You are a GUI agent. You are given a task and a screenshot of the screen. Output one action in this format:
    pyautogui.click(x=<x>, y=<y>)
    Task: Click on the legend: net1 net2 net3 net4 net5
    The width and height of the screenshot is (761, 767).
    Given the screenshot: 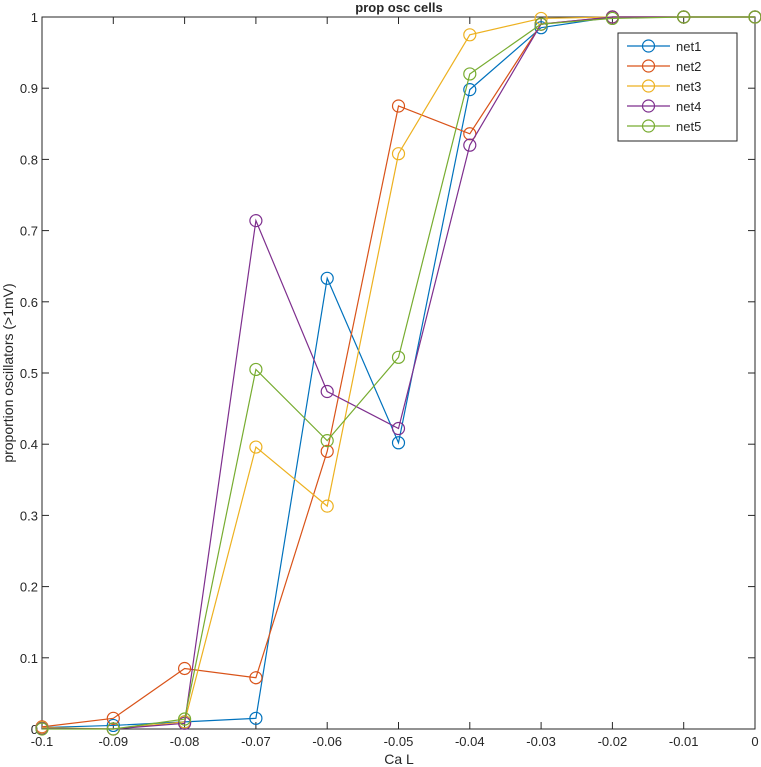 What is the action you would take?
    pyautogui.click(x=677, y=87)
    